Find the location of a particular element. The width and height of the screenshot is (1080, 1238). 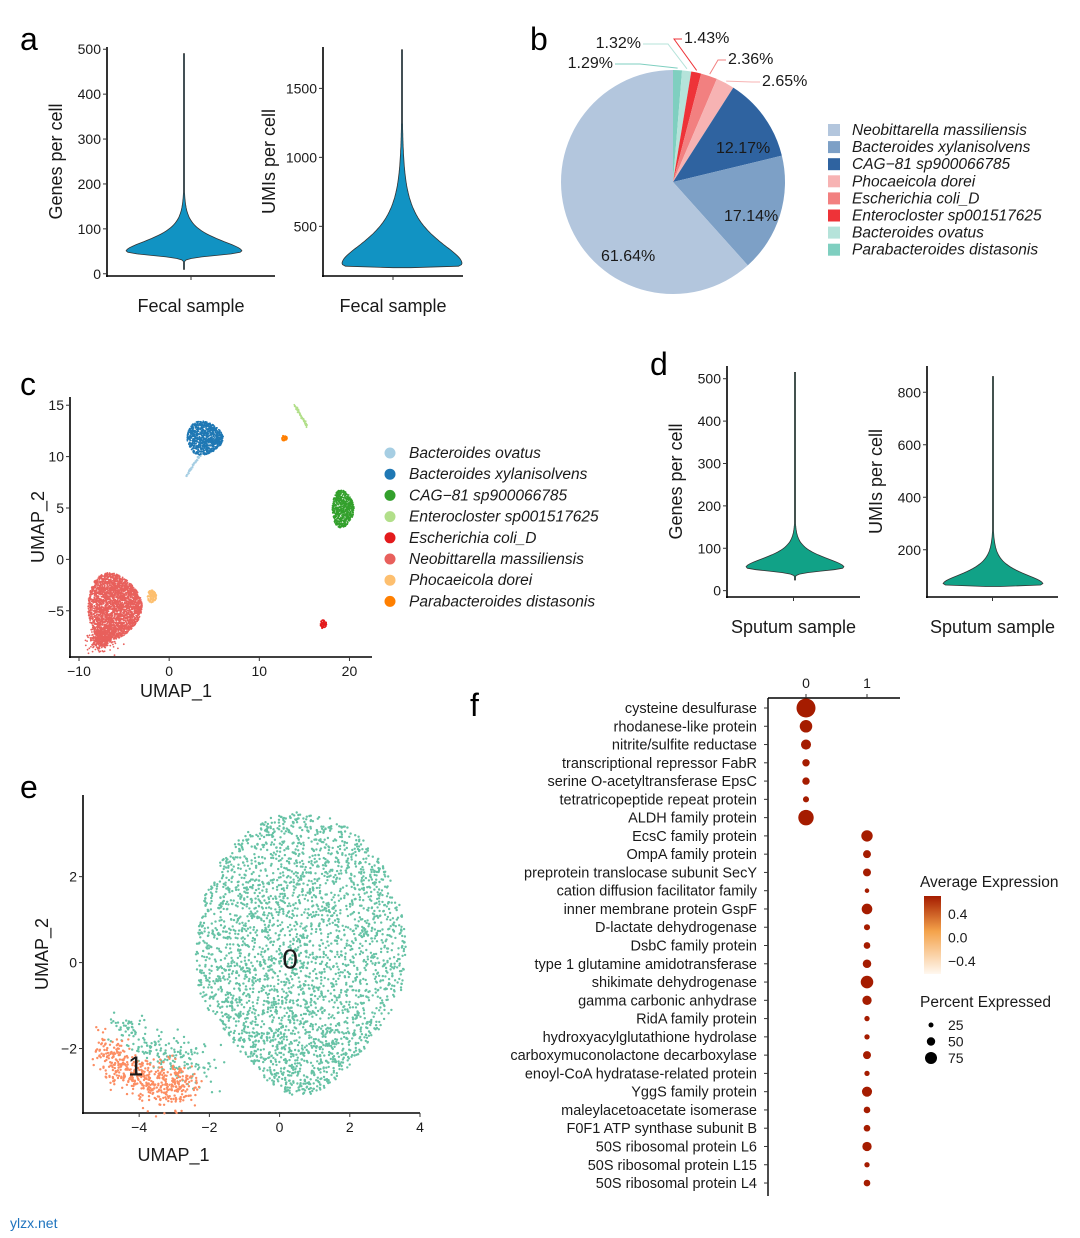

pie-slice-label: 1.43% is located at coordinates (706, 38).